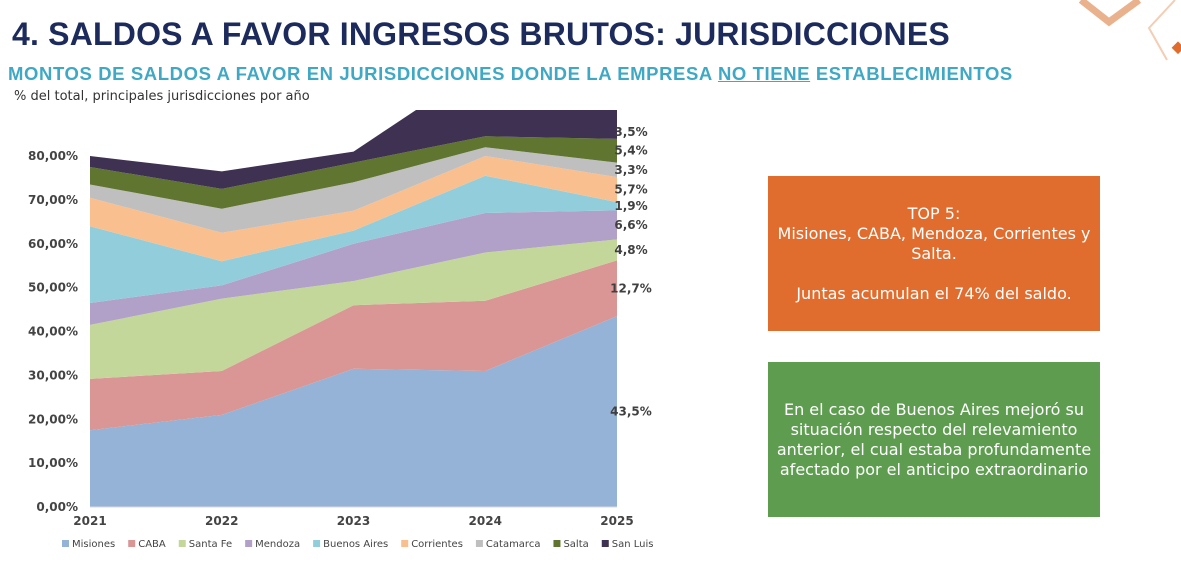  Describe the element at coordinates (513, 544) in the screenshot. I see `legend-label-catamarca: Catamarca` at that location.